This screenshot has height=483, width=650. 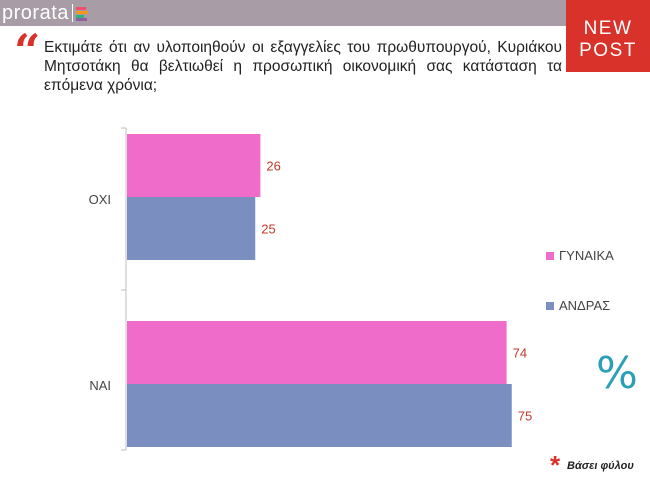 What do you see at coordinates (585, 305) in the screenshot?
I see `legend-label-men: ΑΝΔΡΑΣ` at bounding box center [585, 305].